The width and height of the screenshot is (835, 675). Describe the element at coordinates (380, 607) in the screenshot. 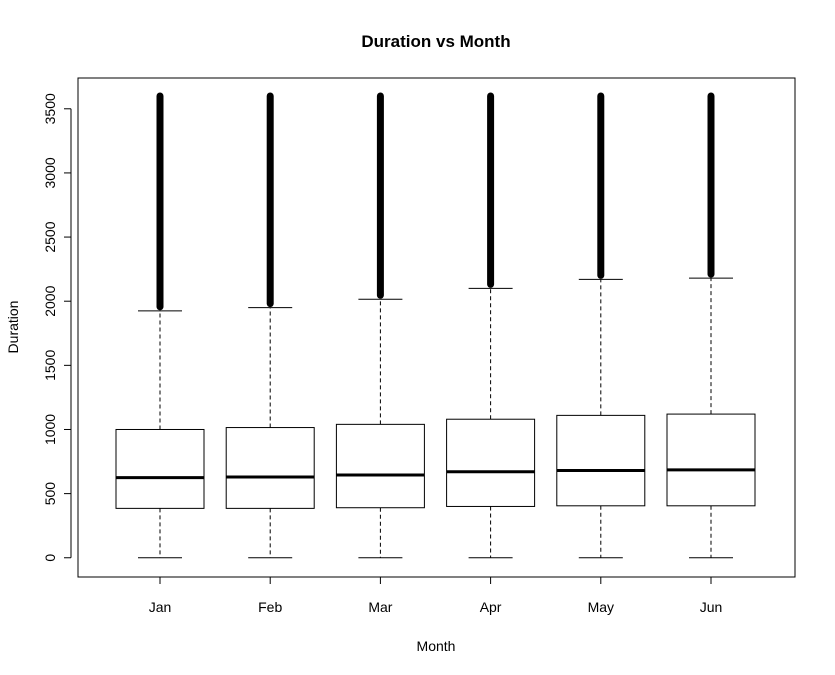

I see `x-tick-label: Mar` at that location.